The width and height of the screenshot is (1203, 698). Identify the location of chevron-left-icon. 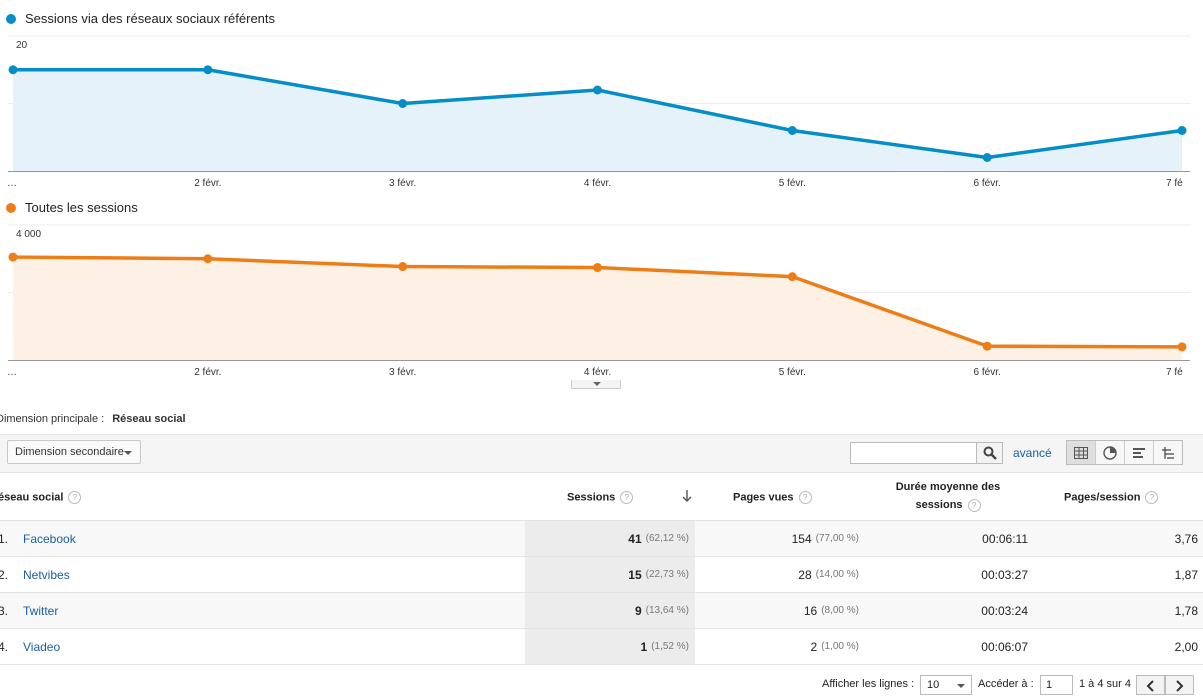
(1150, 686).